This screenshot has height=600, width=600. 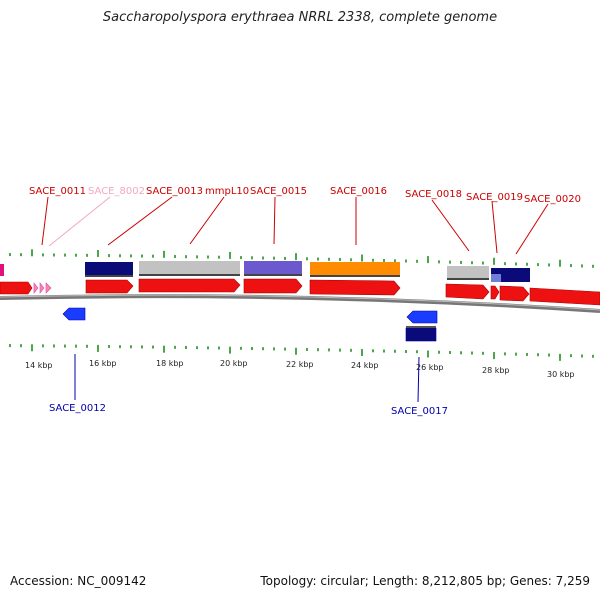 I want to click on kbp-label: 16 kbp, so click(x=103, y=363).